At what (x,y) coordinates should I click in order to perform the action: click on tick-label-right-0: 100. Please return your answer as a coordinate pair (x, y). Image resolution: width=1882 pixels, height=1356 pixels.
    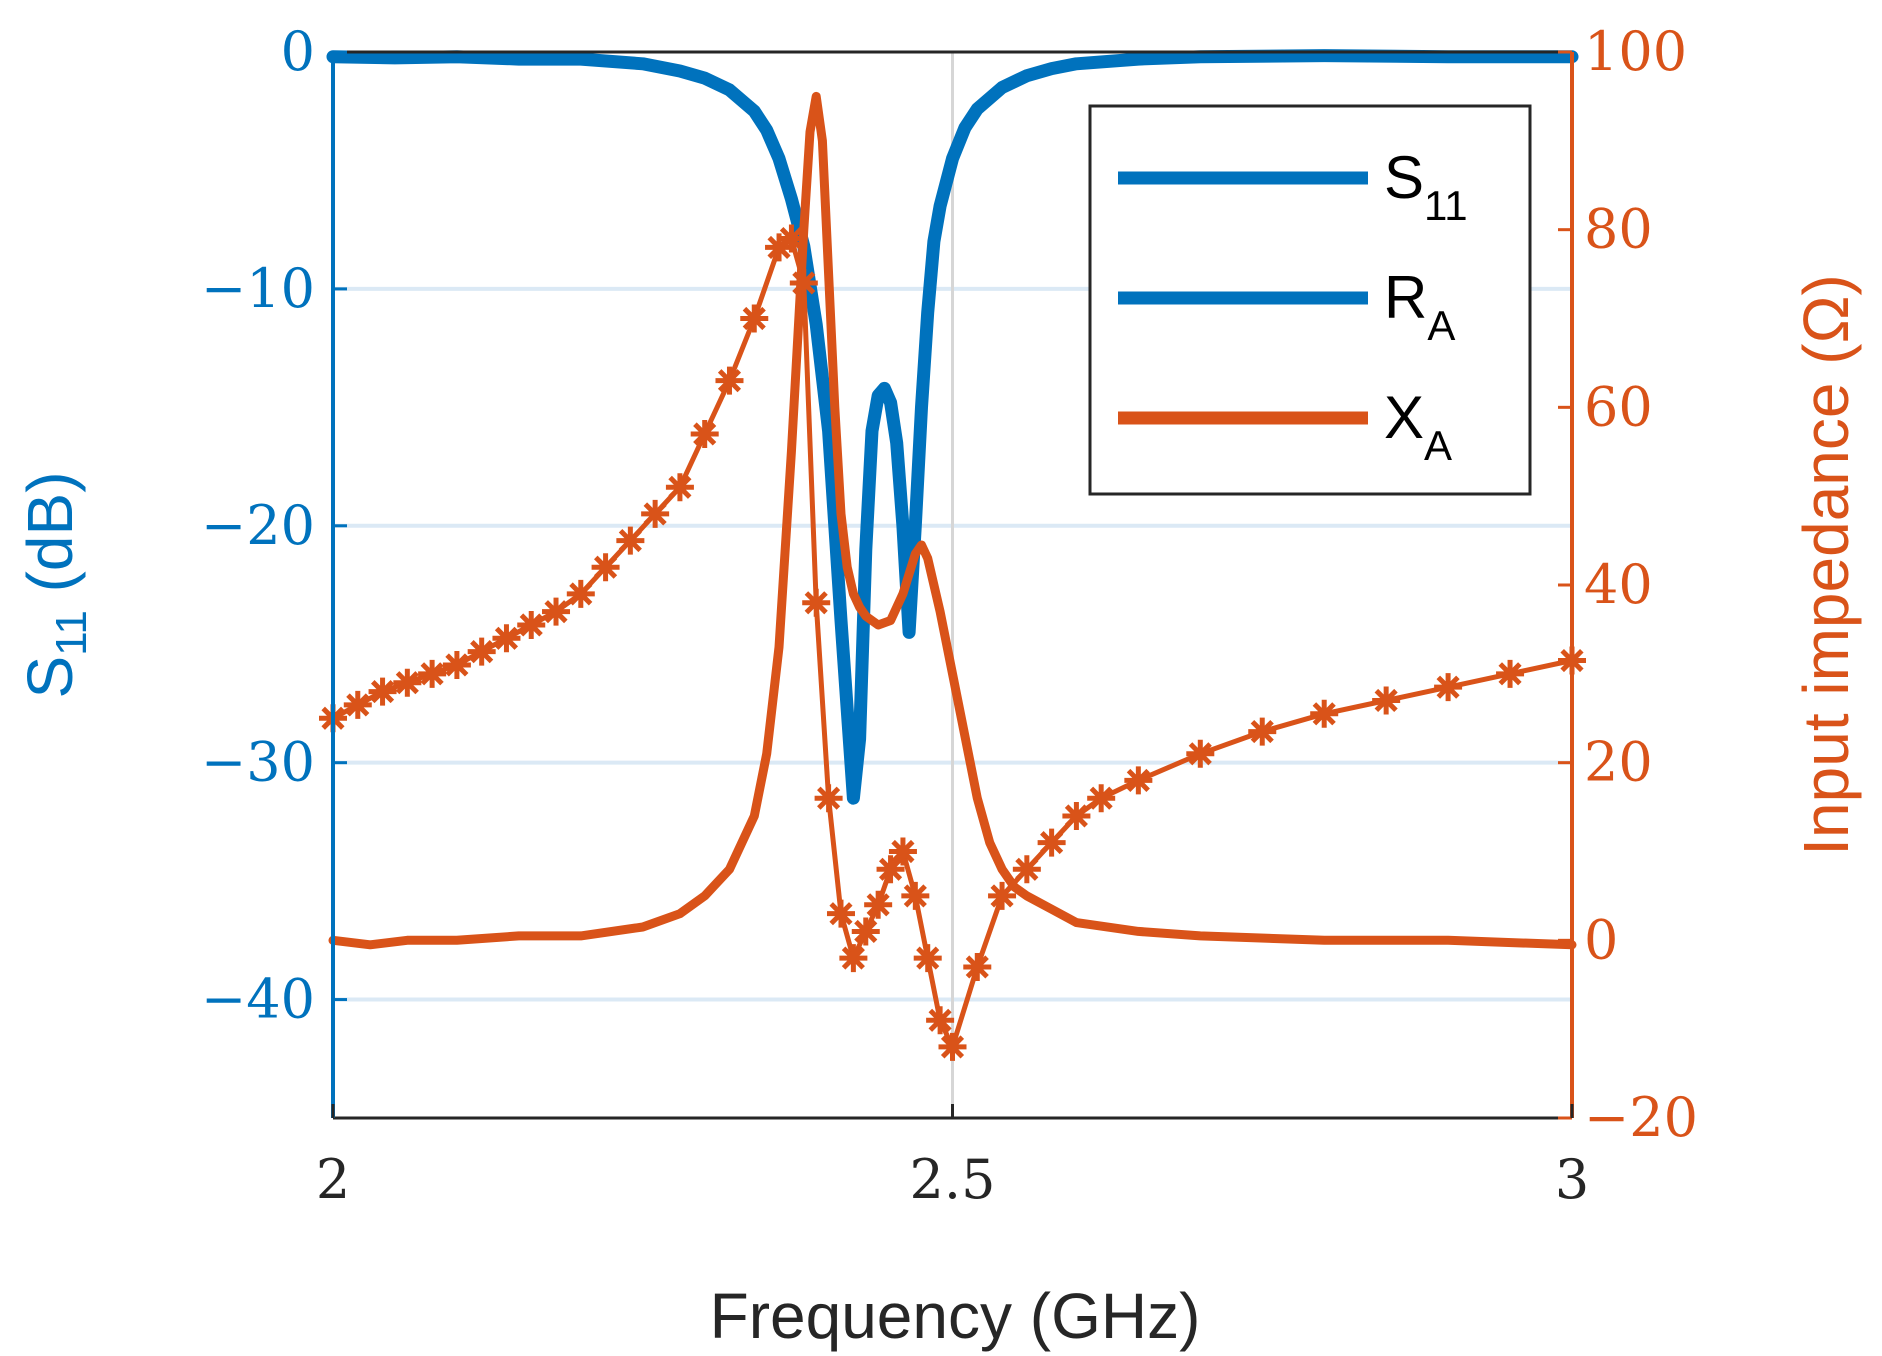
    Looking at the image, I should click on (1635, 51).